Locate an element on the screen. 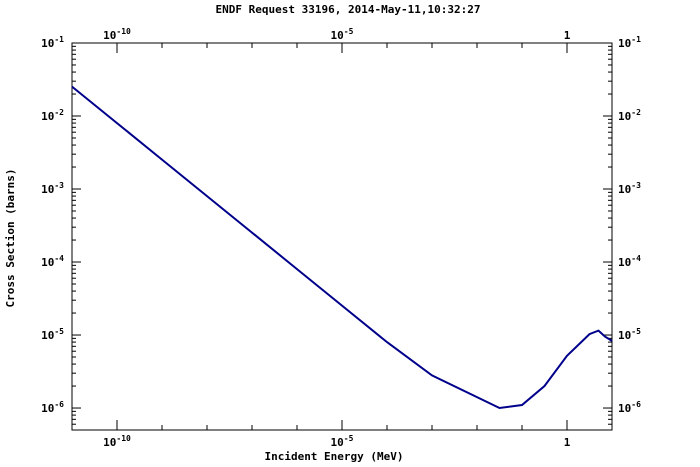  y-tick-label-right: 10⁻⁵ is located at coordinates (629, 334).